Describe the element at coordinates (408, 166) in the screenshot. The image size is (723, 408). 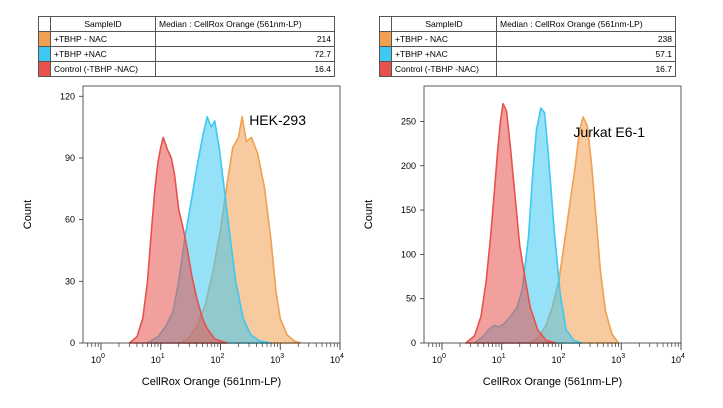
I see `y-tick-label: 200` at that location.